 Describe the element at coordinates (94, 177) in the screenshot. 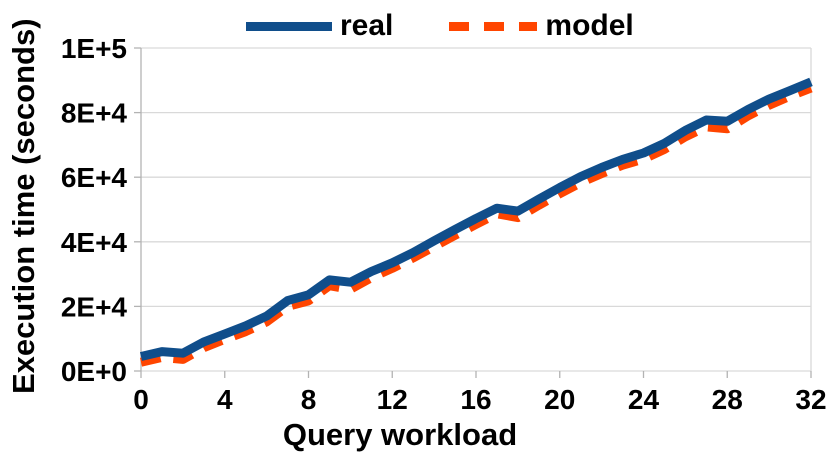

I see `y-tick-label: 6E+4` at that location.